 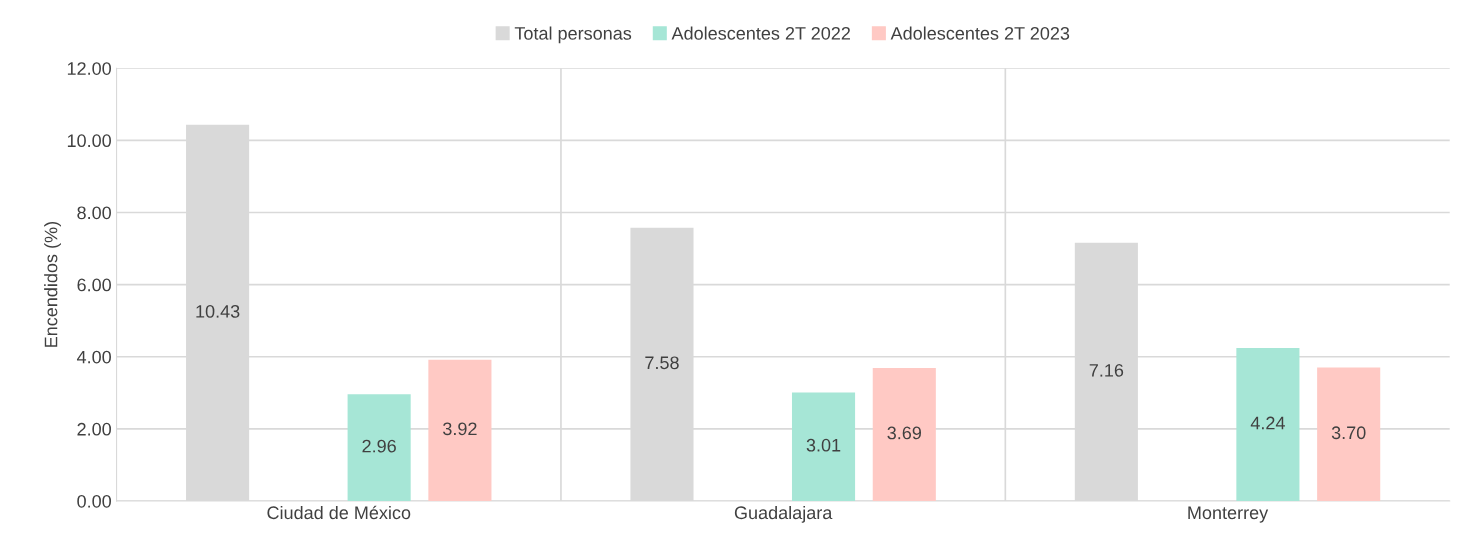 What do you see at coordinates (94, 213) in the screenshot?
I see `y-tick-label: 8.00` at bounding box center [94, 213].